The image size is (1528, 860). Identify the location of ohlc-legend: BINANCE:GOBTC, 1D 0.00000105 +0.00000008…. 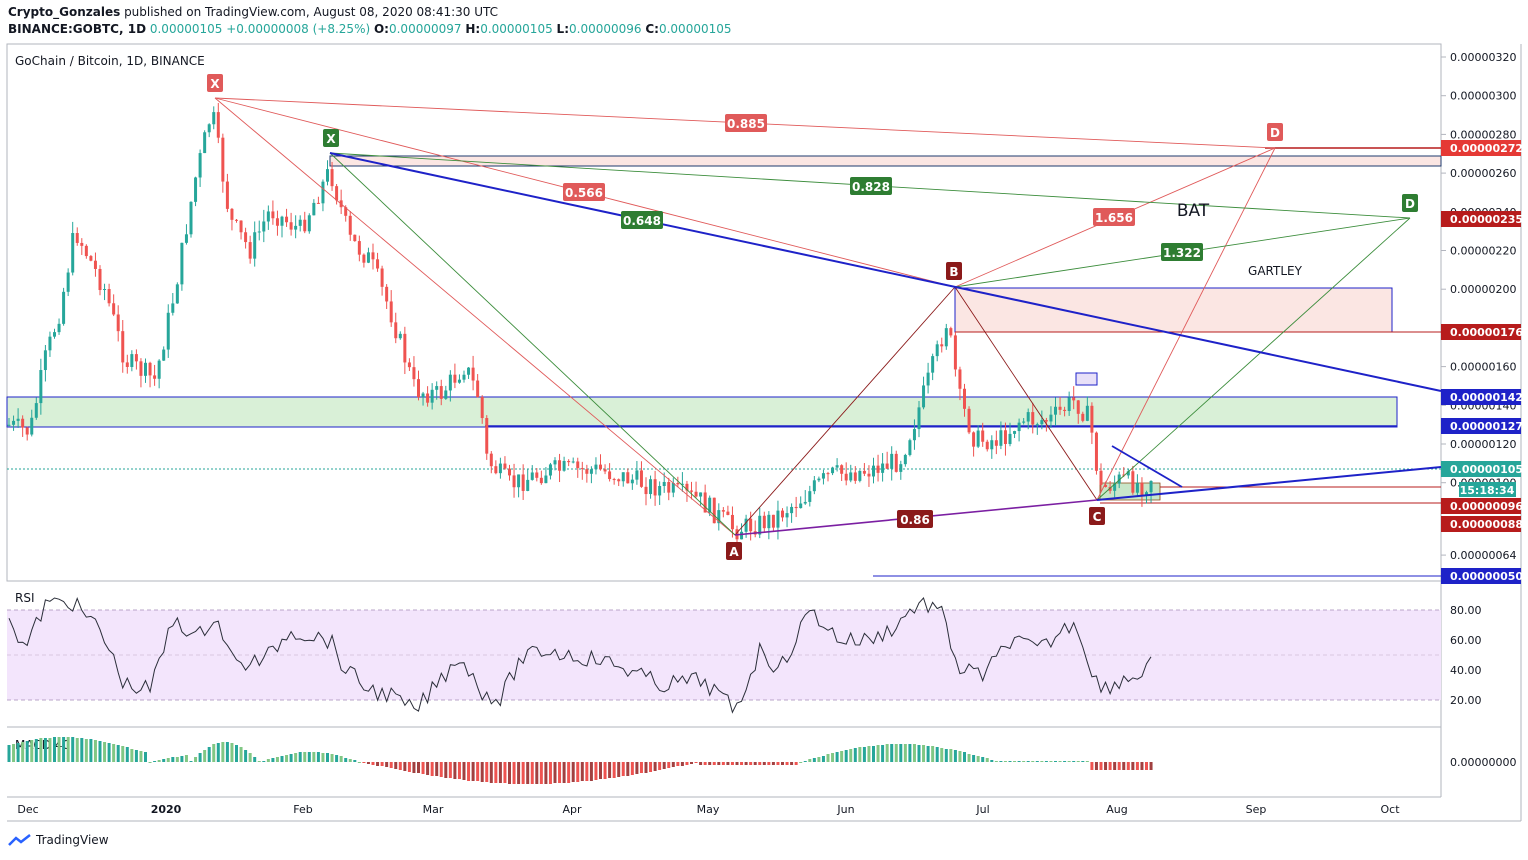
(370, 29).